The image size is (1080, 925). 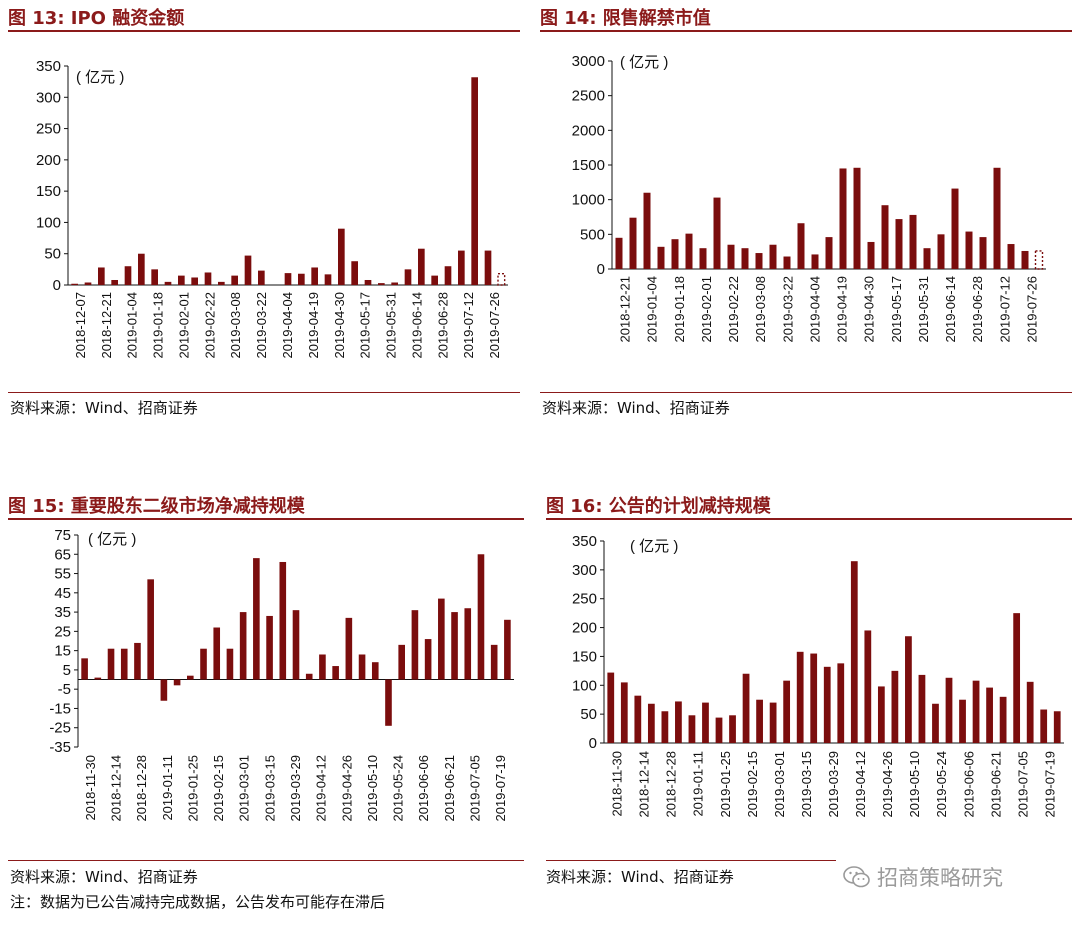 I want to click on source-divider, so click(x=264, y=392).